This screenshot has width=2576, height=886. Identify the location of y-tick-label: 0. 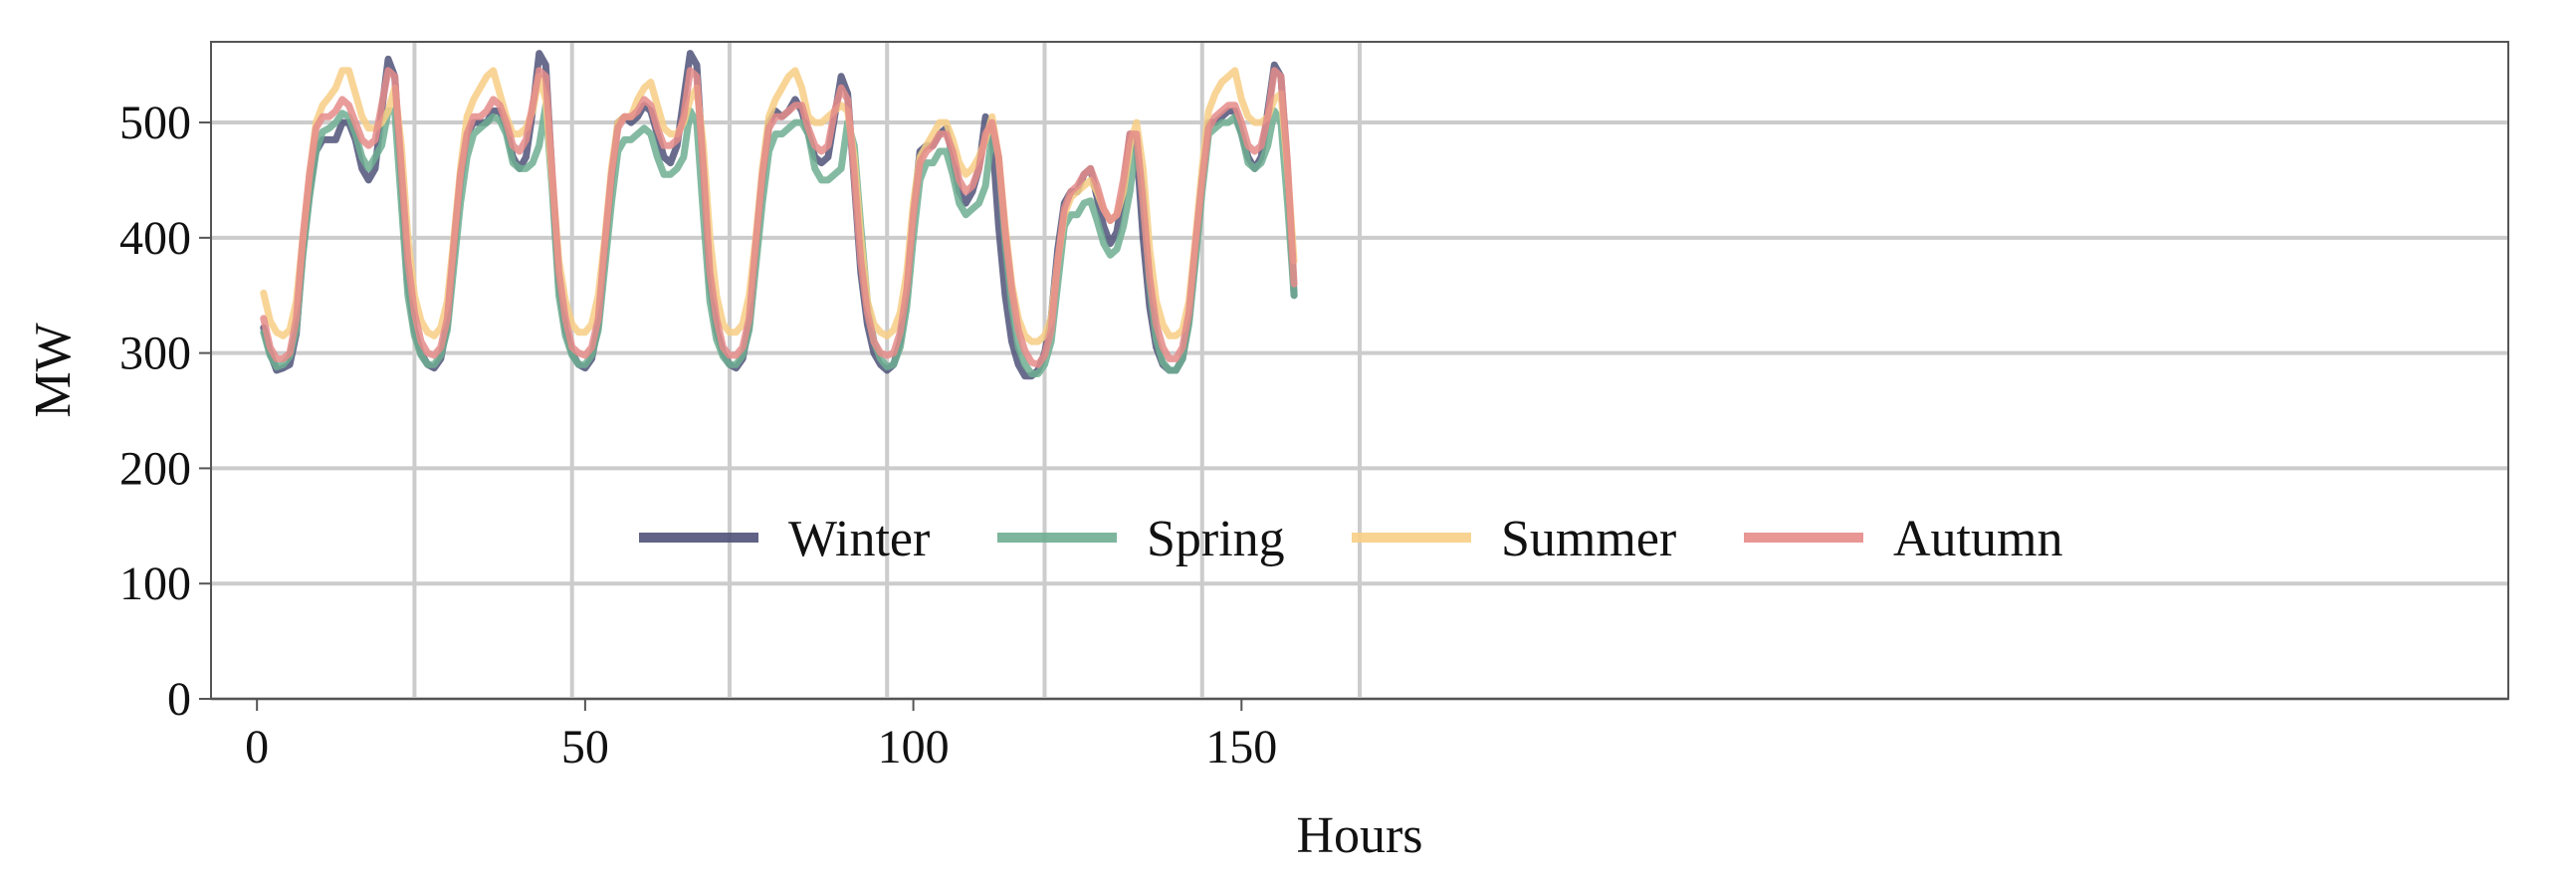
(179, 699).